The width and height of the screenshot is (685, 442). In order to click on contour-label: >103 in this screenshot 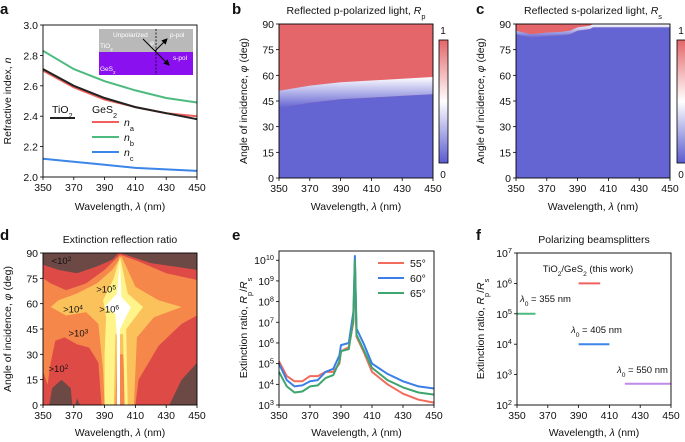, I will do `click(79, 334)`.